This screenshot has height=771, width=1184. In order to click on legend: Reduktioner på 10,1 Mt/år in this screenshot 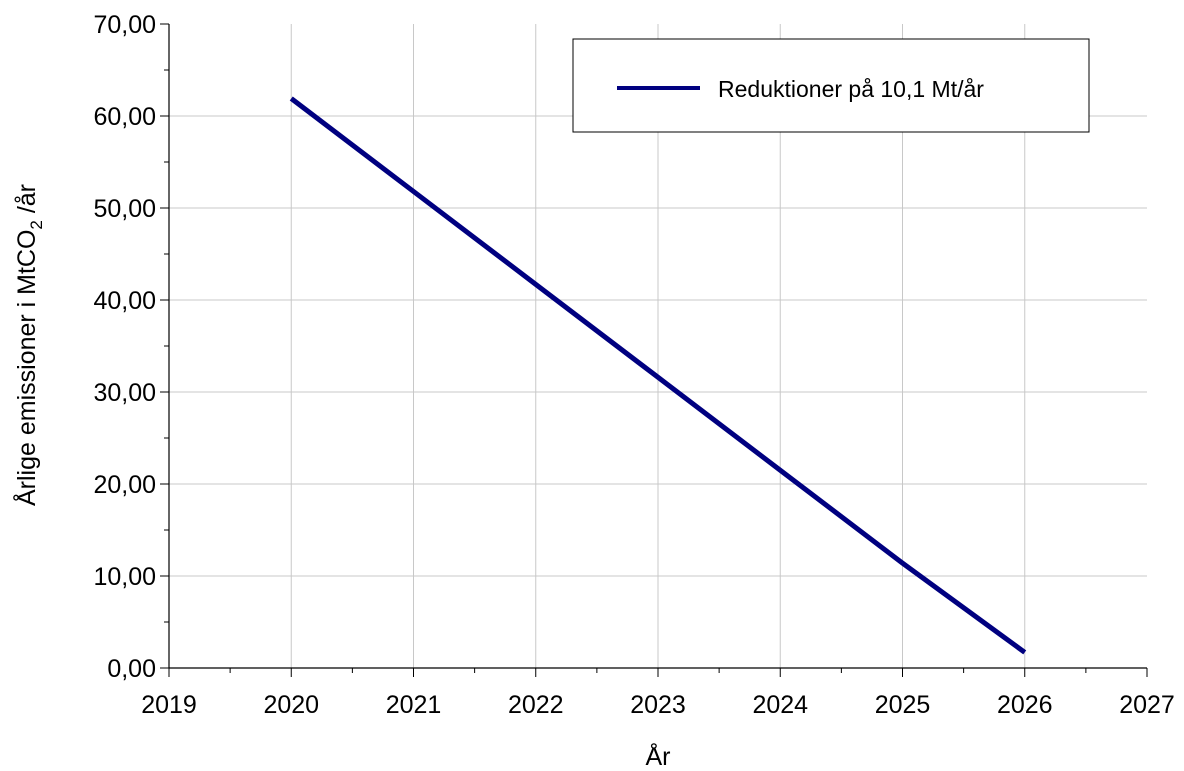, I will do `click(831, 85)`.